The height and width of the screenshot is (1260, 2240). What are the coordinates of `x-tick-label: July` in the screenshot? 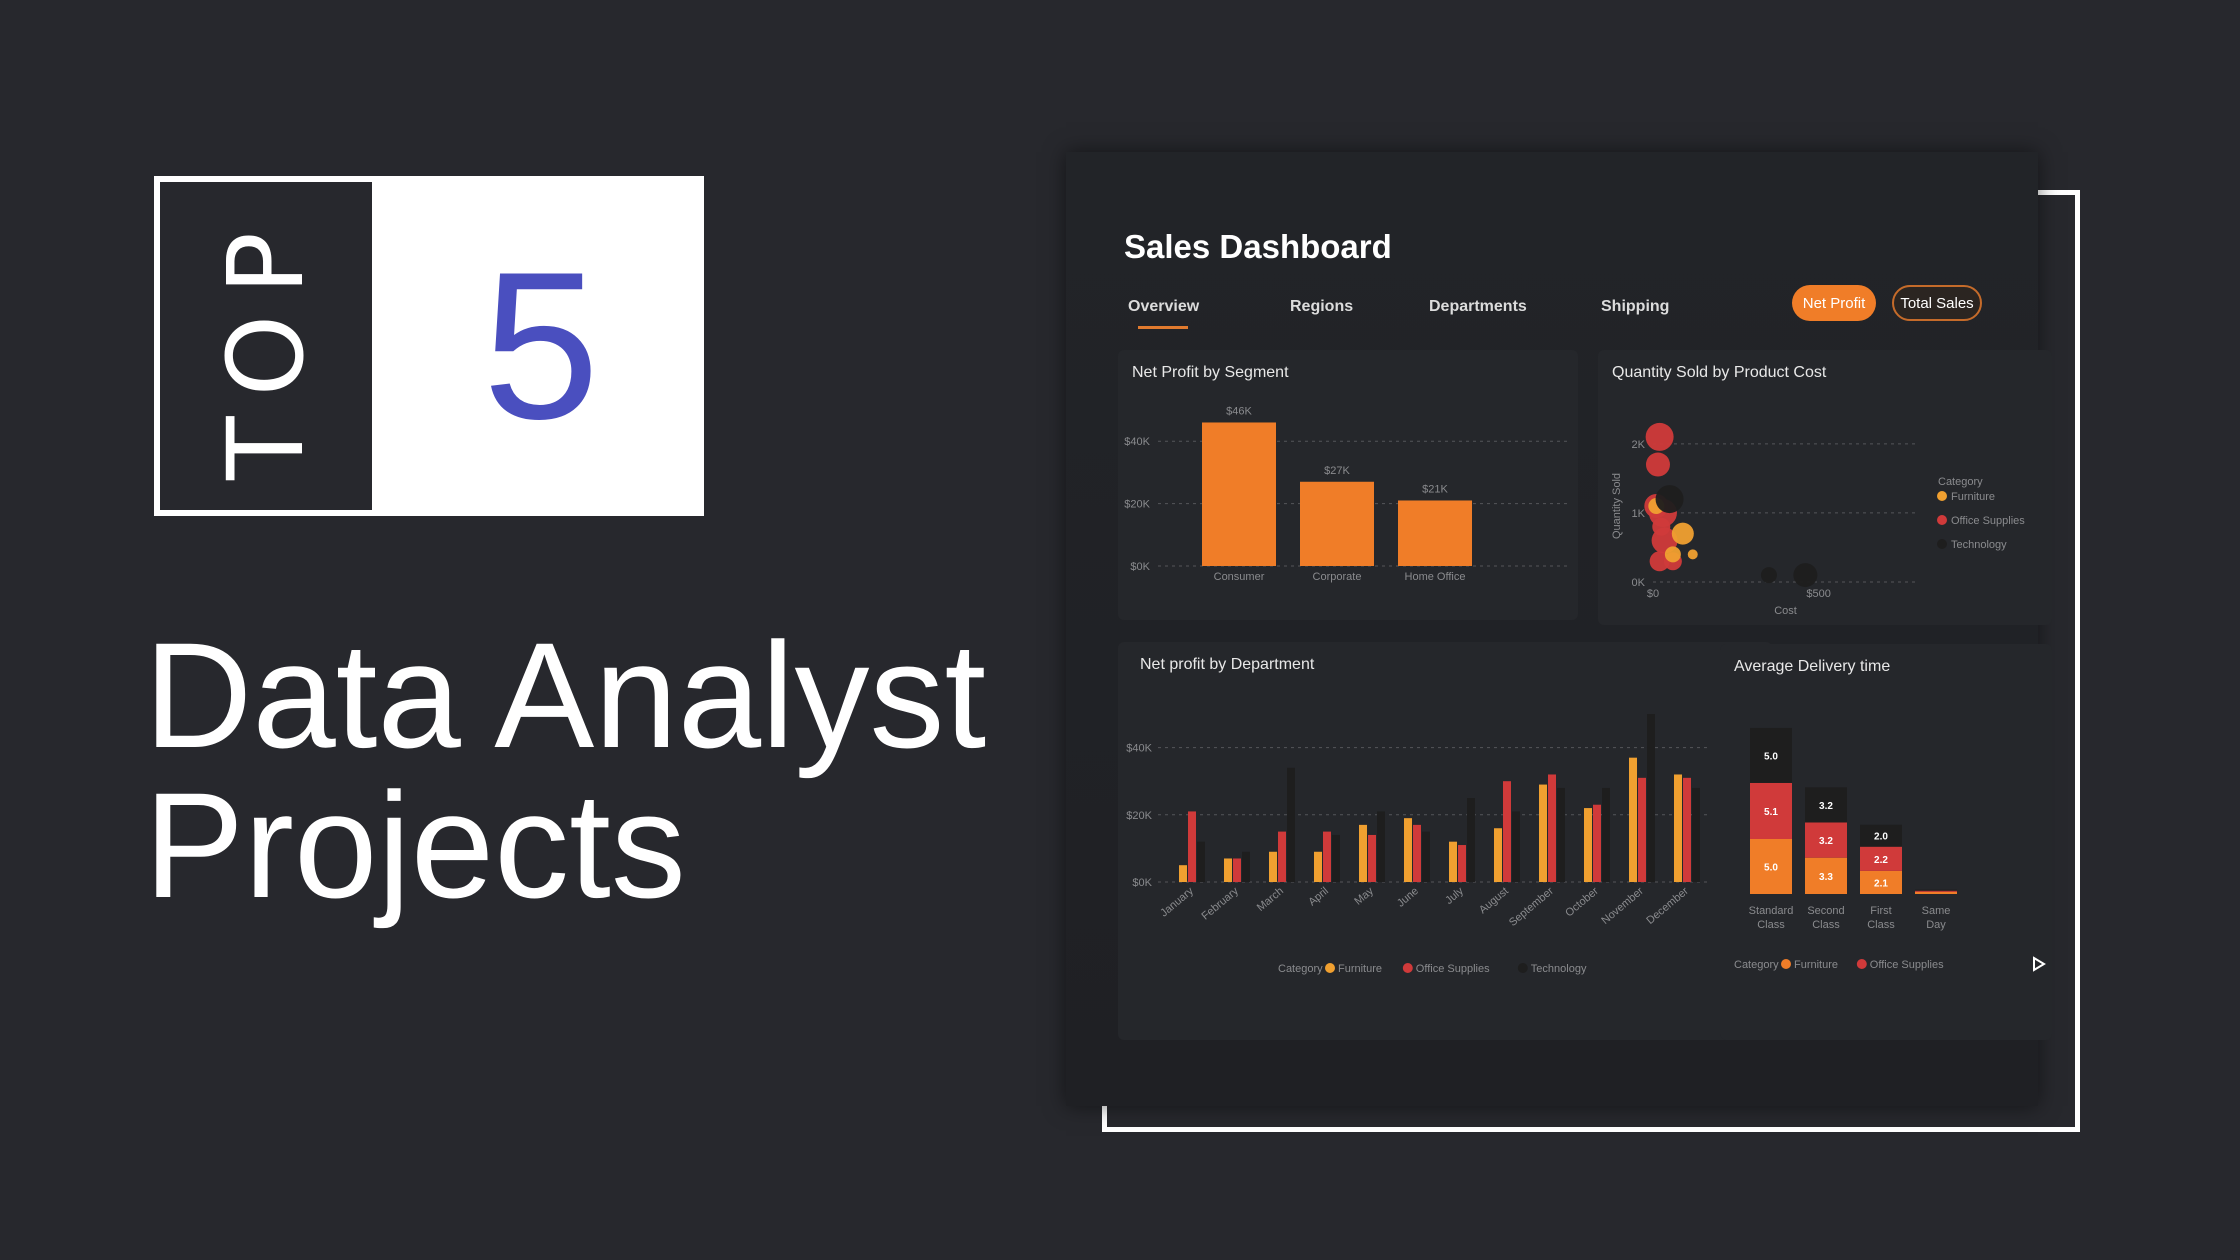 It's located at (1454, 896).